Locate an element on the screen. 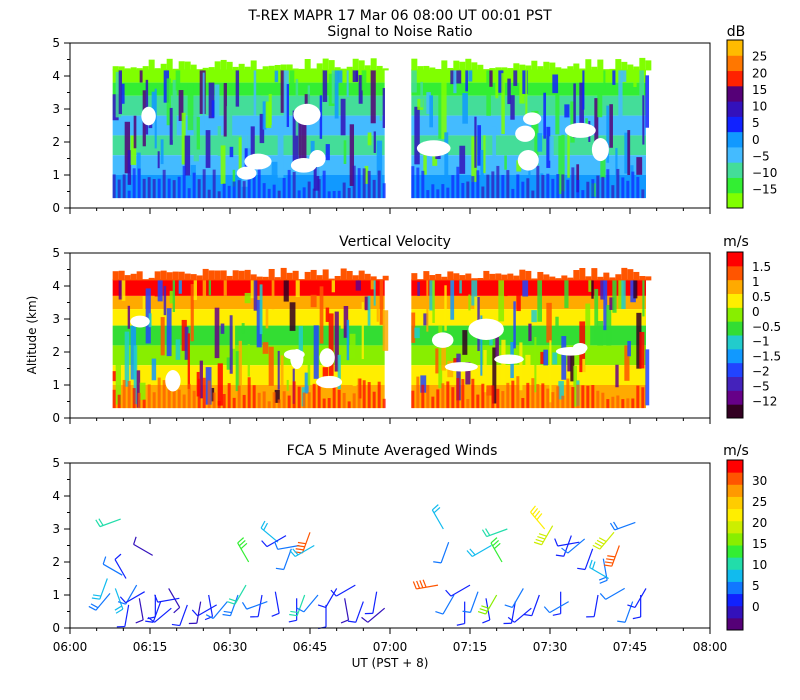  y-tick-label: 5 is located at coordinates (56, 43).